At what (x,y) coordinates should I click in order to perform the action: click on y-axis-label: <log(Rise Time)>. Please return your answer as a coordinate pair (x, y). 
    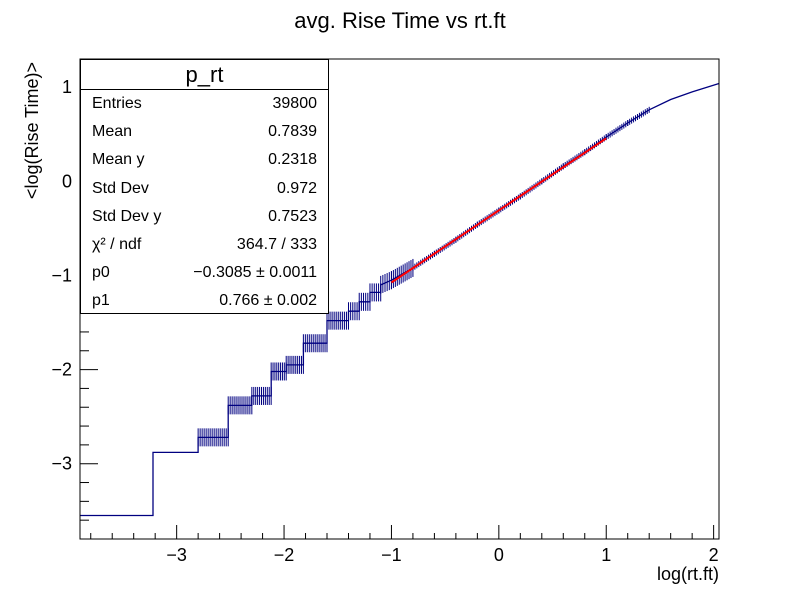
    Looking at the image, I should click on (32, 130).